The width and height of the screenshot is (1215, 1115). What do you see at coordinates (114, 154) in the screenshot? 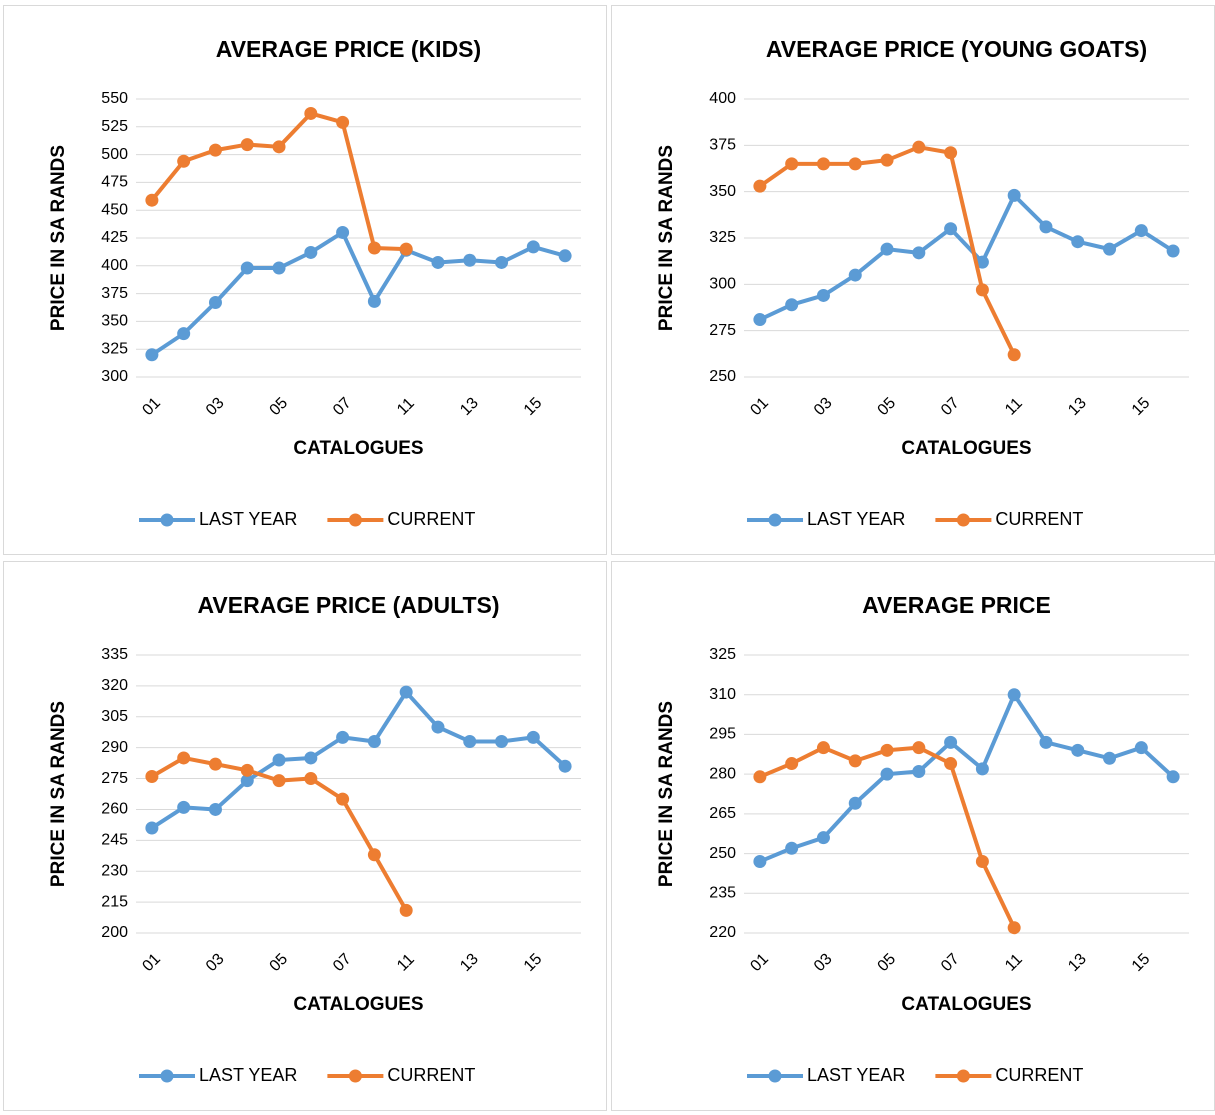
I see `y-tick-label: 500` at bounding box center [114, 154].